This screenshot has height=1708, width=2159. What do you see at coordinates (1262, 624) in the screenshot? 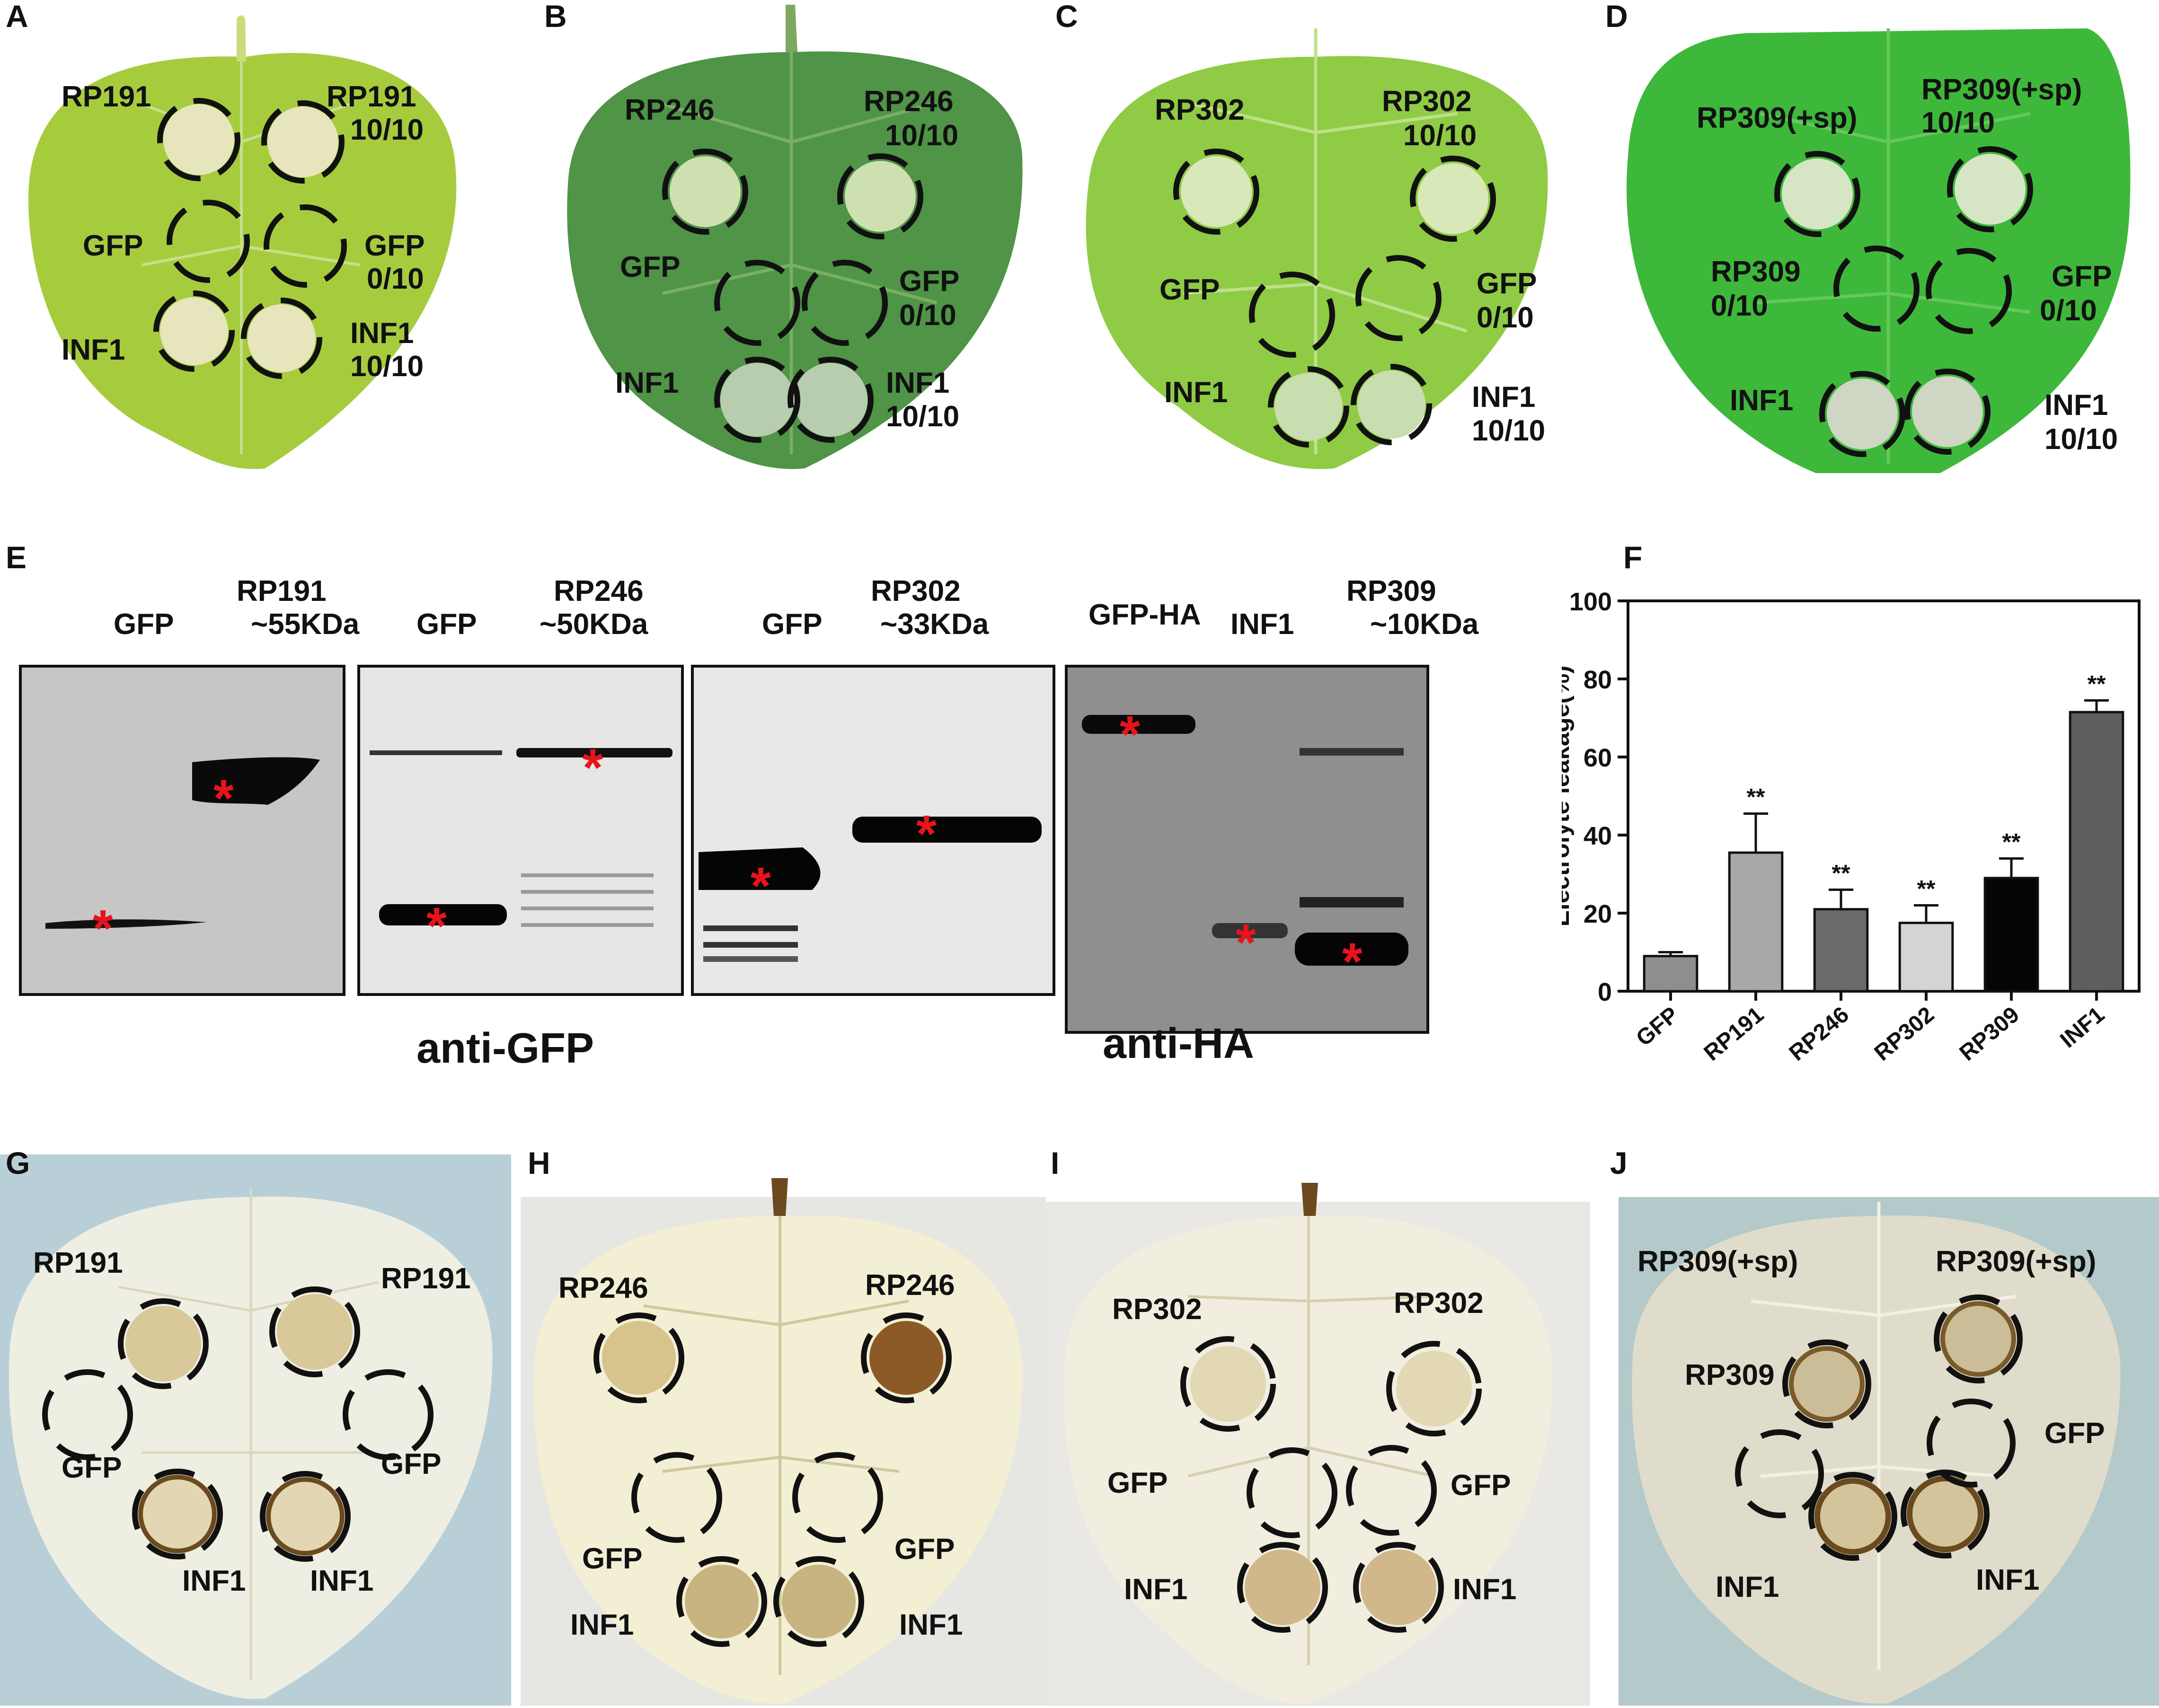
I see `lane-label: INF1` at bounding box center [1262, 624].